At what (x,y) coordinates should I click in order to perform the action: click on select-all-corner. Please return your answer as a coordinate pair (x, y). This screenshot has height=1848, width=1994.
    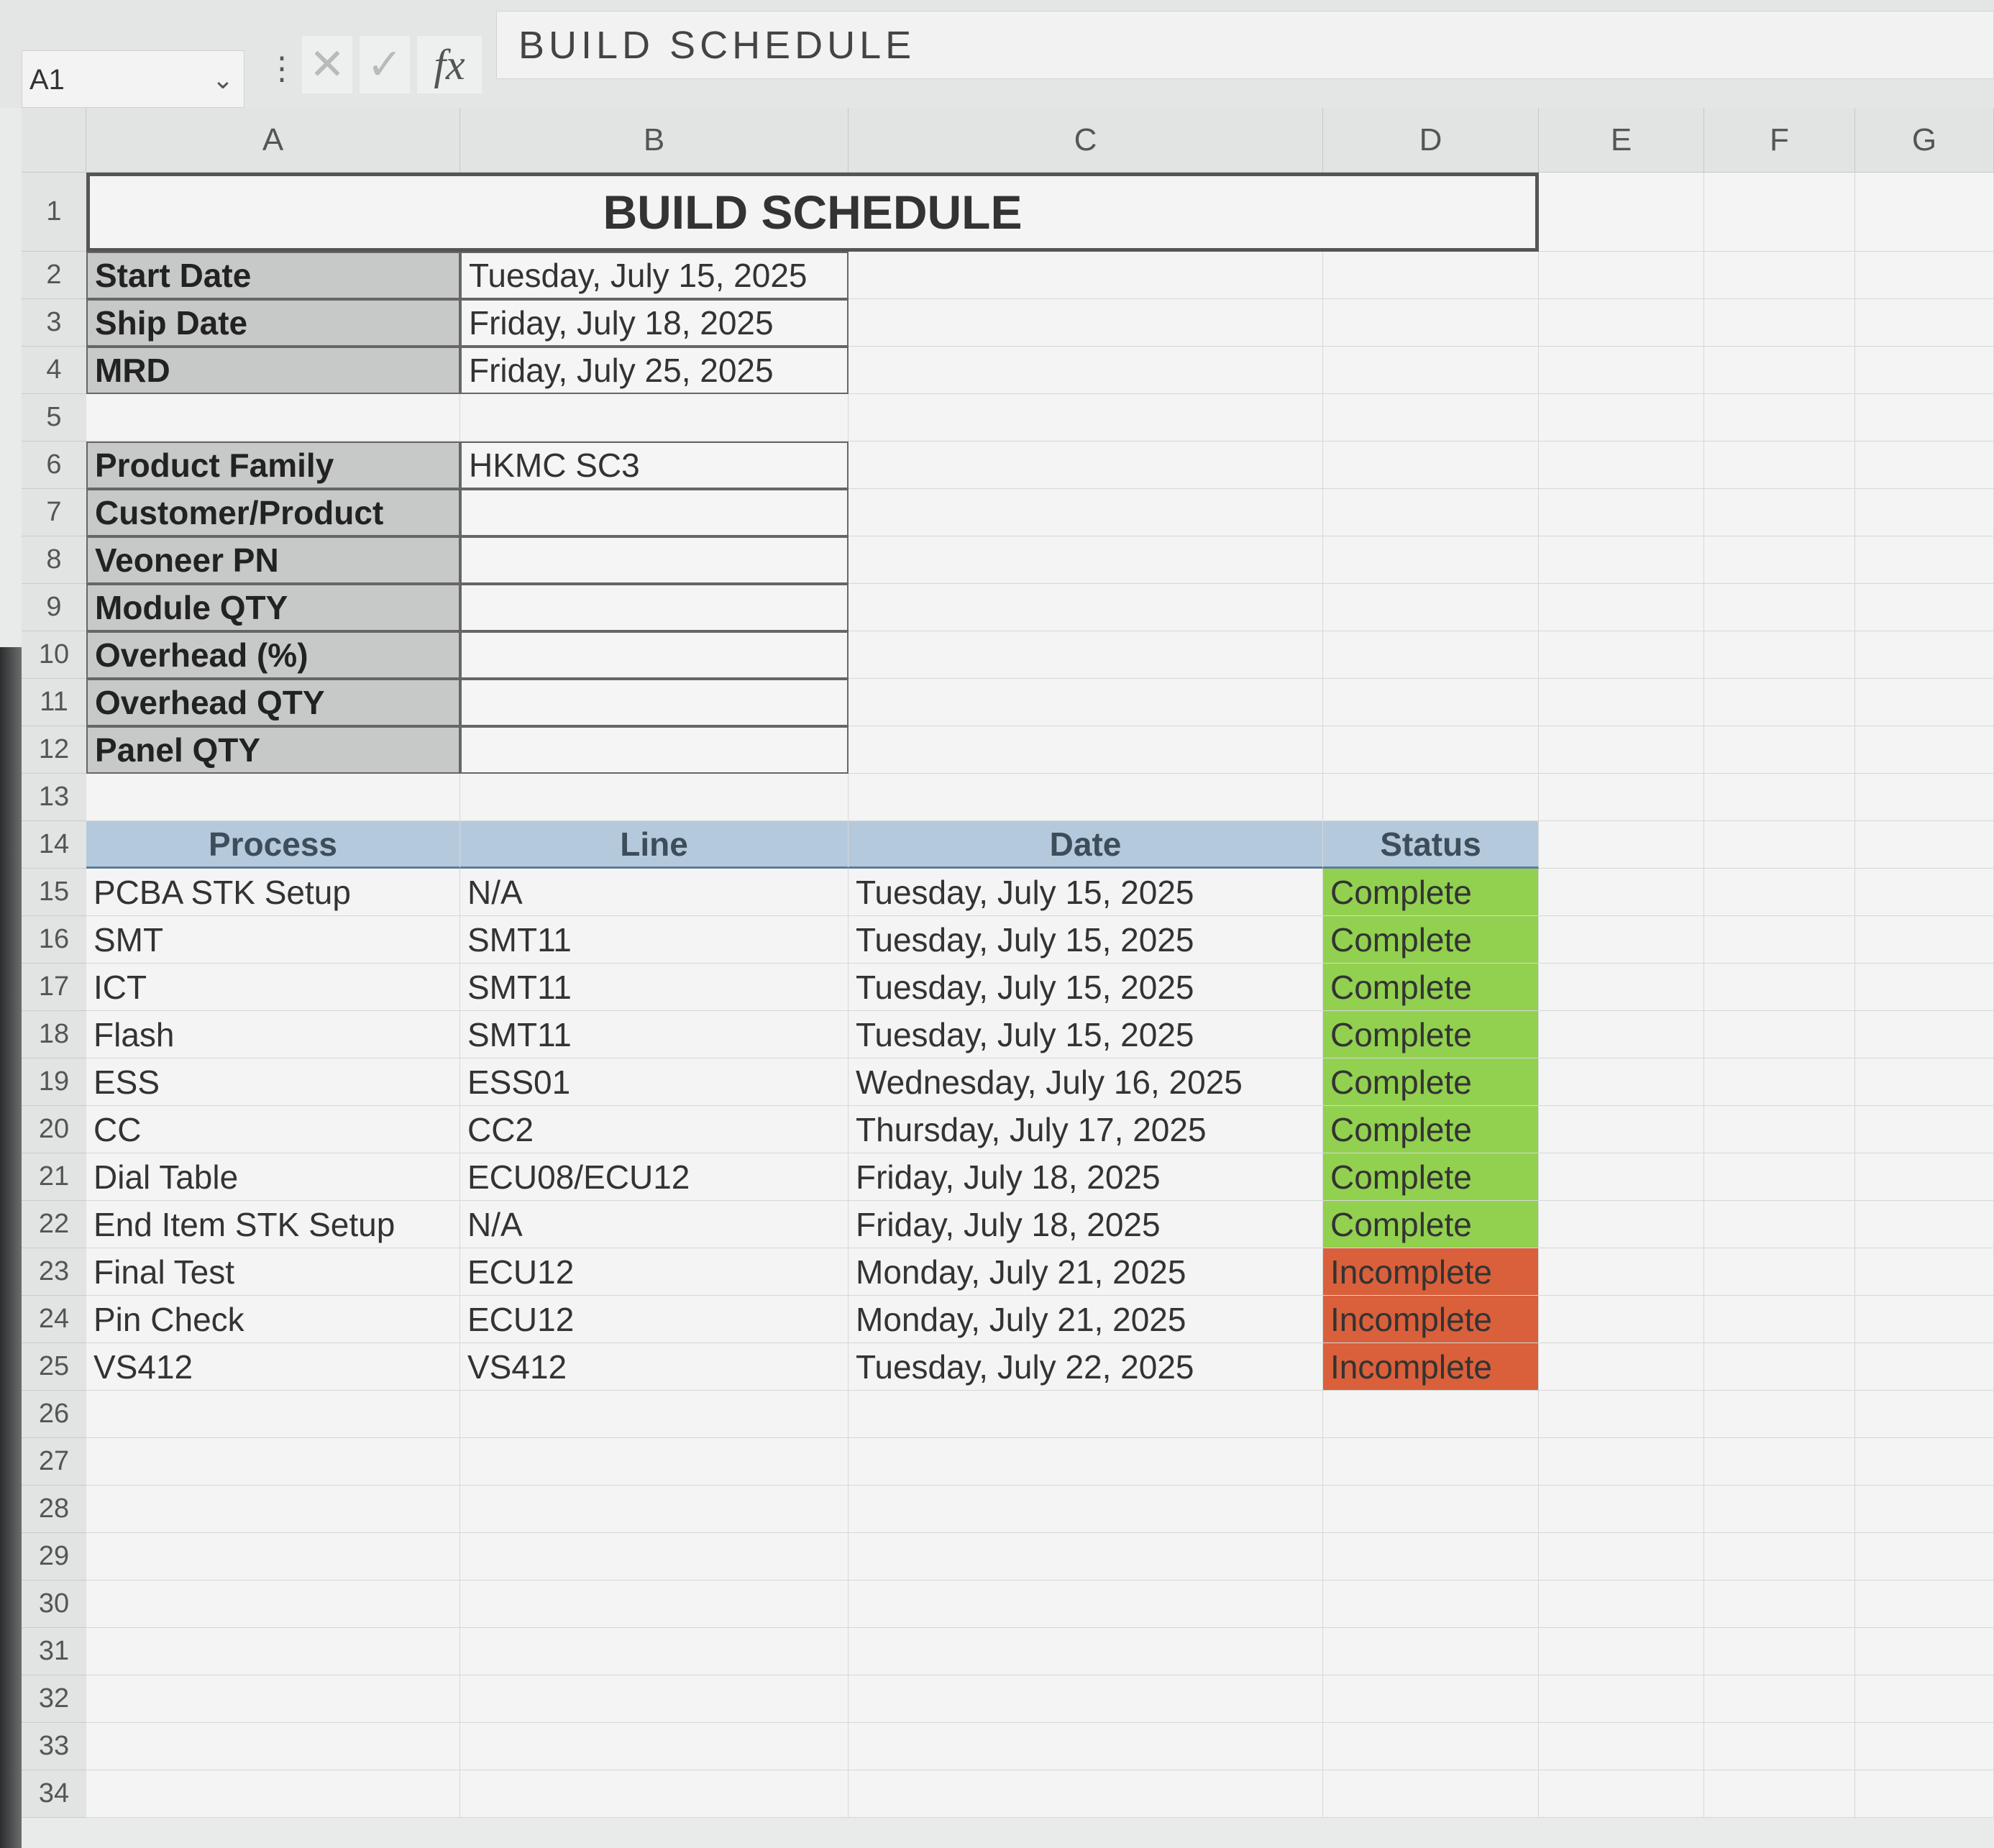
    Looking at the image, I should click on (54, 140).